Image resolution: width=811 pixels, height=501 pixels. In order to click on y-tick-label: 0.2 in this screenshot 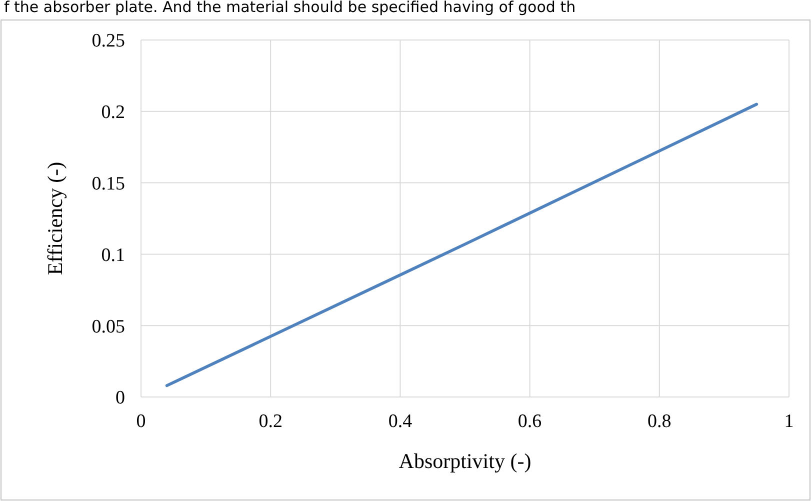, I will do `click(113, 113)`.